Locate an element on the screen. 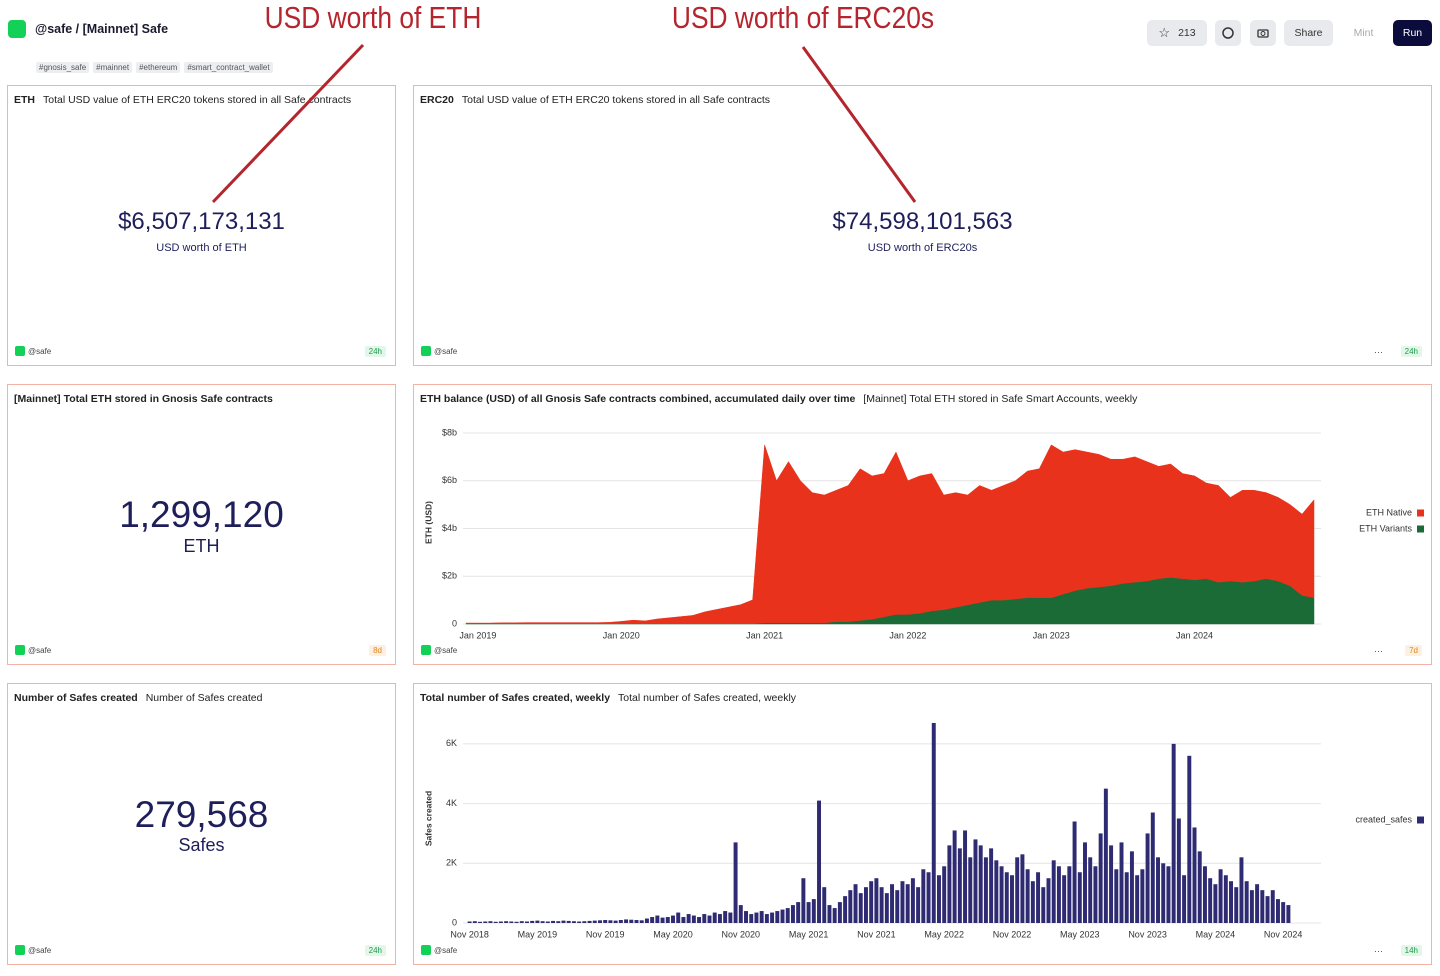  logo is located at coordinates (17, 29).